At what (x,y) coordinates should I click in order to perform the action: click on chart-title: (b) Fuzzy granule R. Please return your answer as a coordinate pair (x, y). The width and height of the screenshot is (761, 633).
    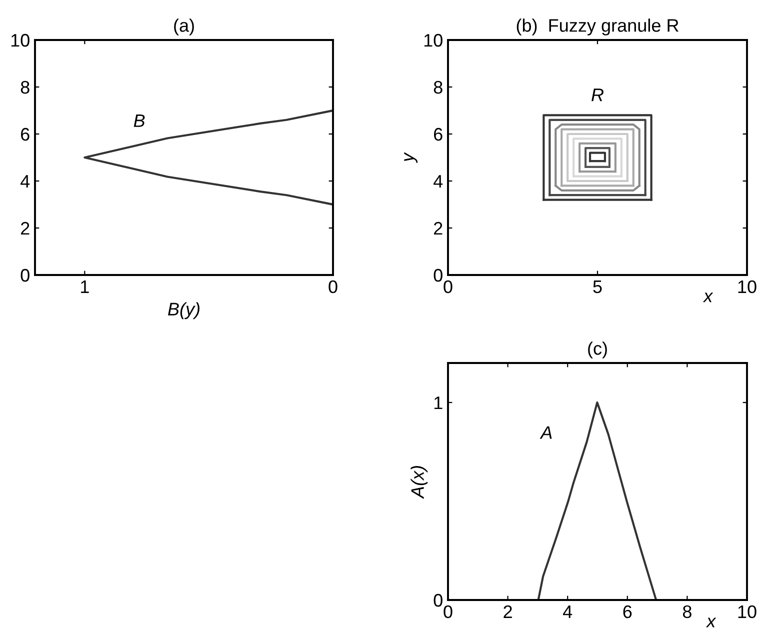
    Looking at the image, I should click on (597, 27).